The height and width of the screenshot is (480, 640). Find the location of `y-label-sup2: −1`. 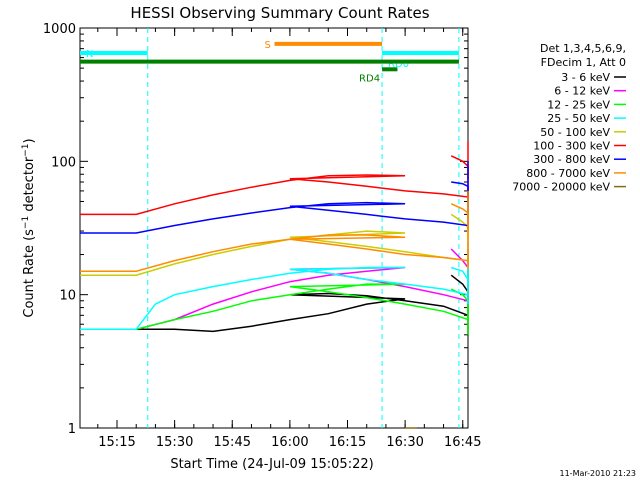

y-label-sup2: −1 is located at coordinates (26, 149).